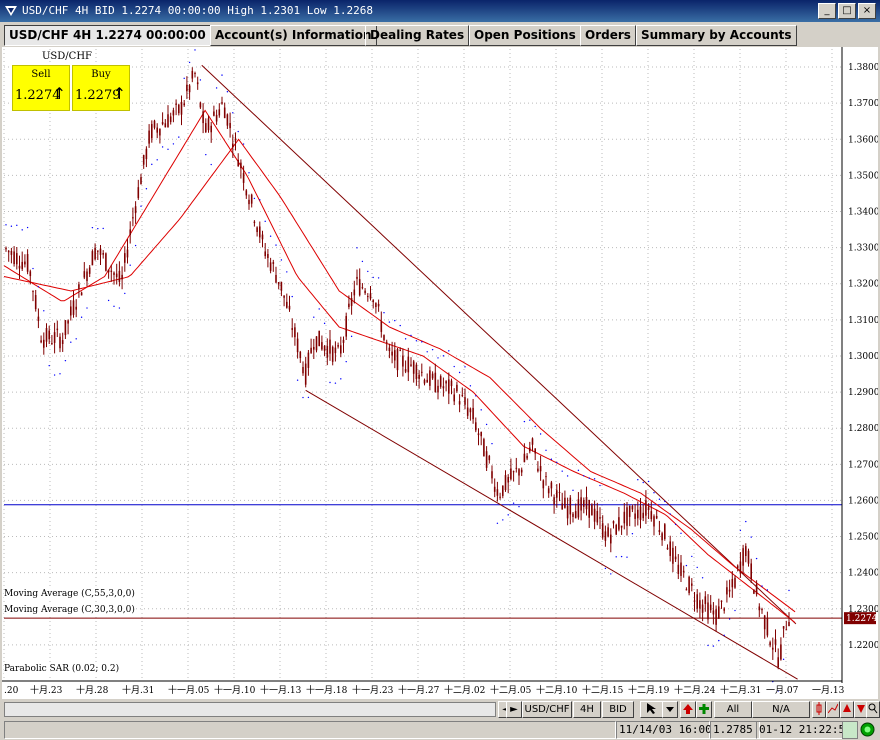  What do you see at coordinates (587, 709) in the screenshot?
I see `timeframe-button: 4H` at bounding box center [587, 709].